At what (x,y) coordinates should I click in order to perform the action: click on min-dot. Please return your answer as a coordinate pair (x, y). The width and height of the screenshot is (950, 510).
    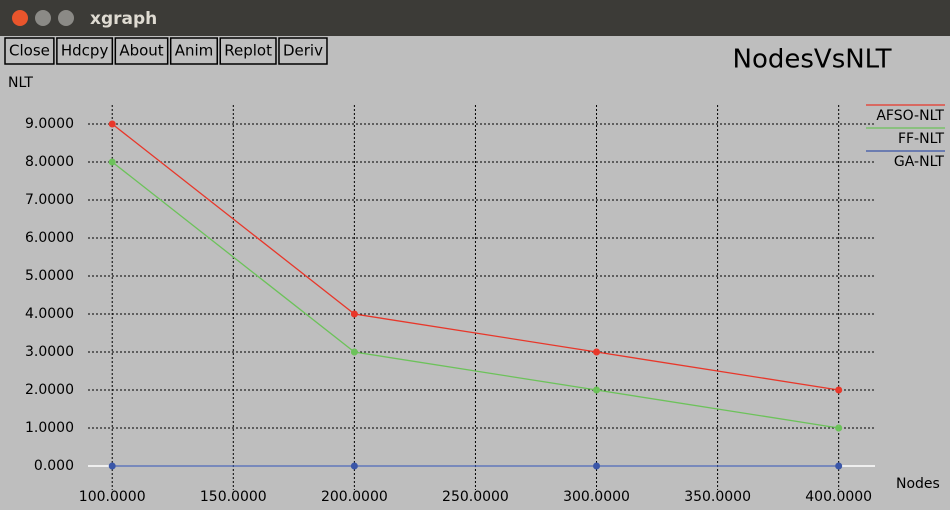
    Looking at the image, I should click on (43, 18).